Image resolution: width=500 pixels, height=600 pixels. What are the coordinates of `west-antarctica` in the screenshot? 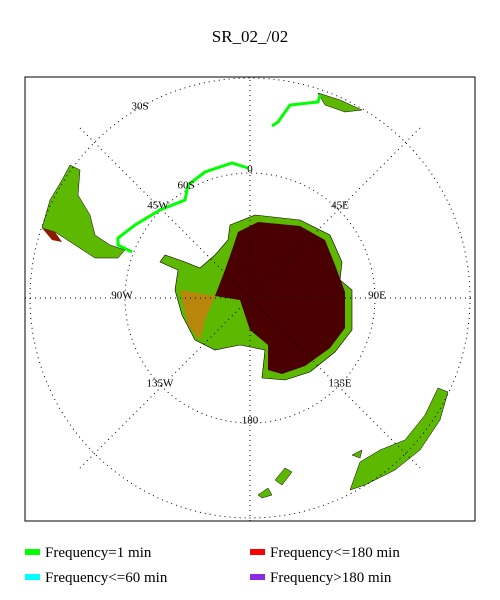 It's located at (197, 315).